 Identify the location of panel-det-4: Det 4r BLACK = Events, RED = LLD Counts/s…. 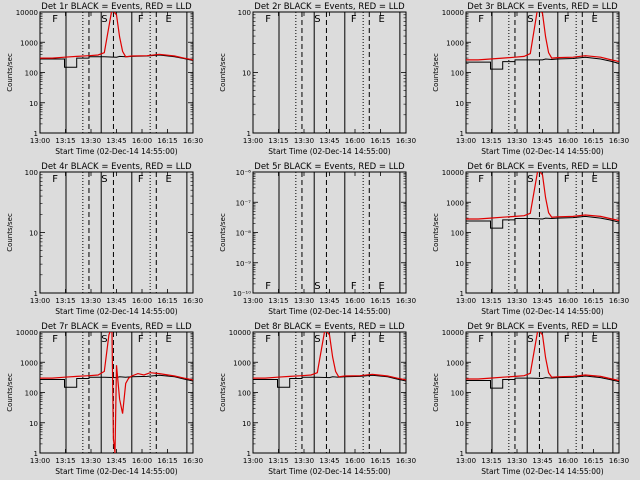
(104, 239).